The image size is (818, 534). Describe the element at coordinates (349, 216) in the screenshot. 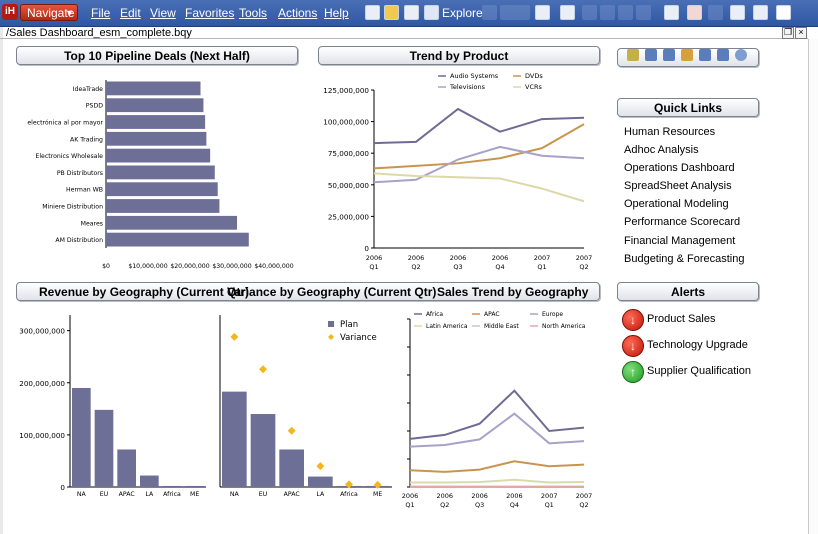

I see `y-tick-label: 25,000,000` at that location.